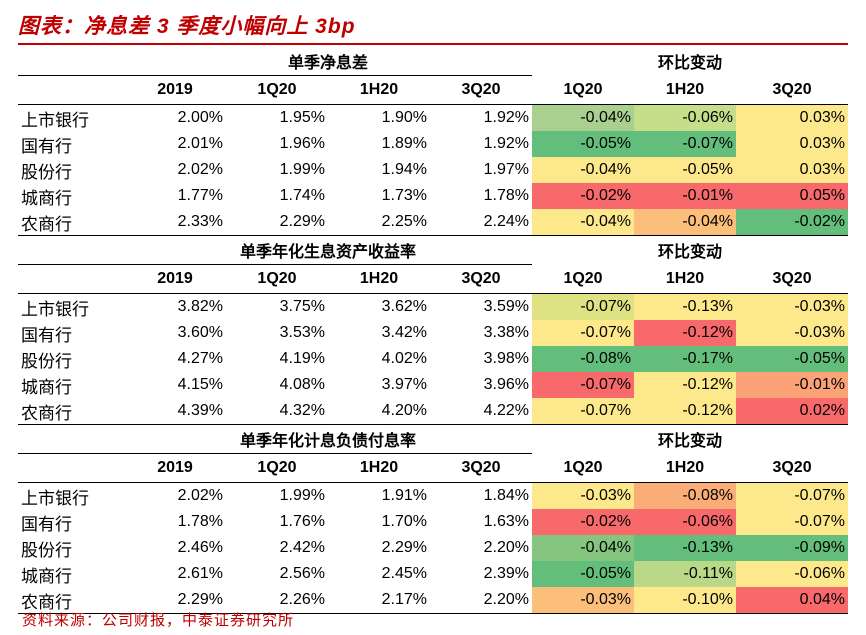  What do you see at coordinates (685, 548) in the screenshot?
I see `change-cell: -0.13%` at bounding box center [685, 548].